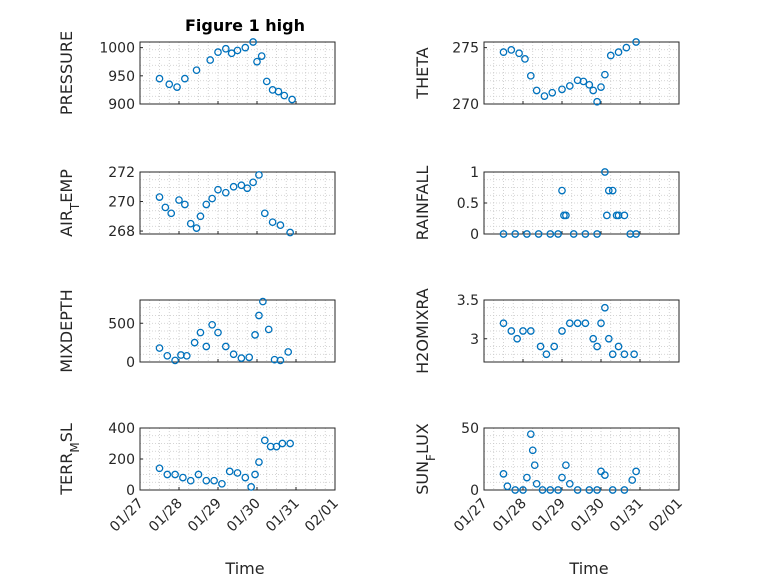 Image resolution: width=778 pixels, height=583 pixels. What do you see at coordinates (431, 457) in the screenshot?
I see `y-axis-label-subscript: F` at bounding box center [431, 457].